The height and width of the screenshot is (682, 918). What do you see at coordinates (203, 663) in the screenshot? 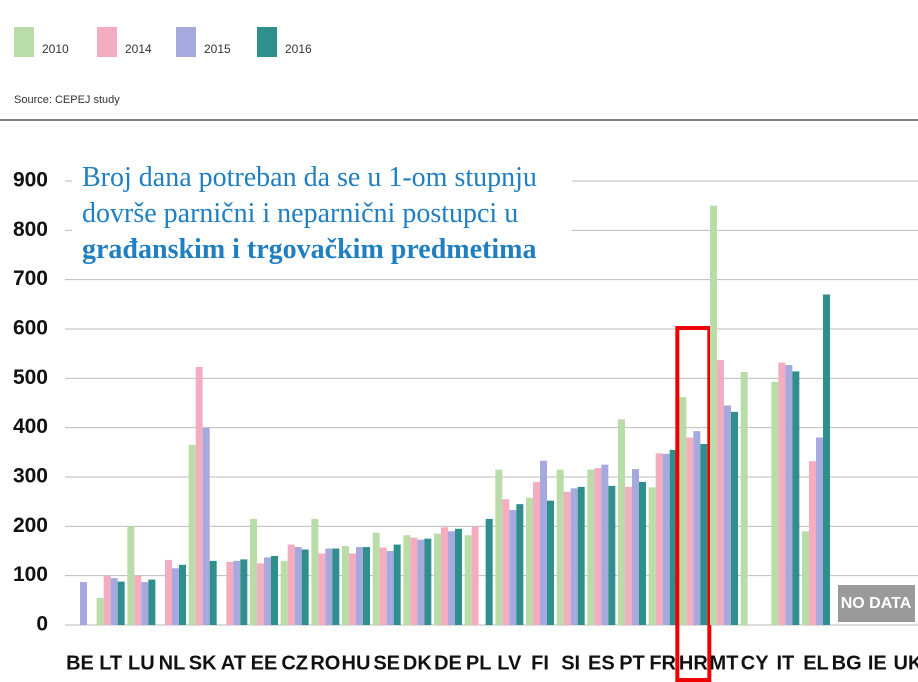
I see `x-tick-label: SK` at bounding box center [203, 663].